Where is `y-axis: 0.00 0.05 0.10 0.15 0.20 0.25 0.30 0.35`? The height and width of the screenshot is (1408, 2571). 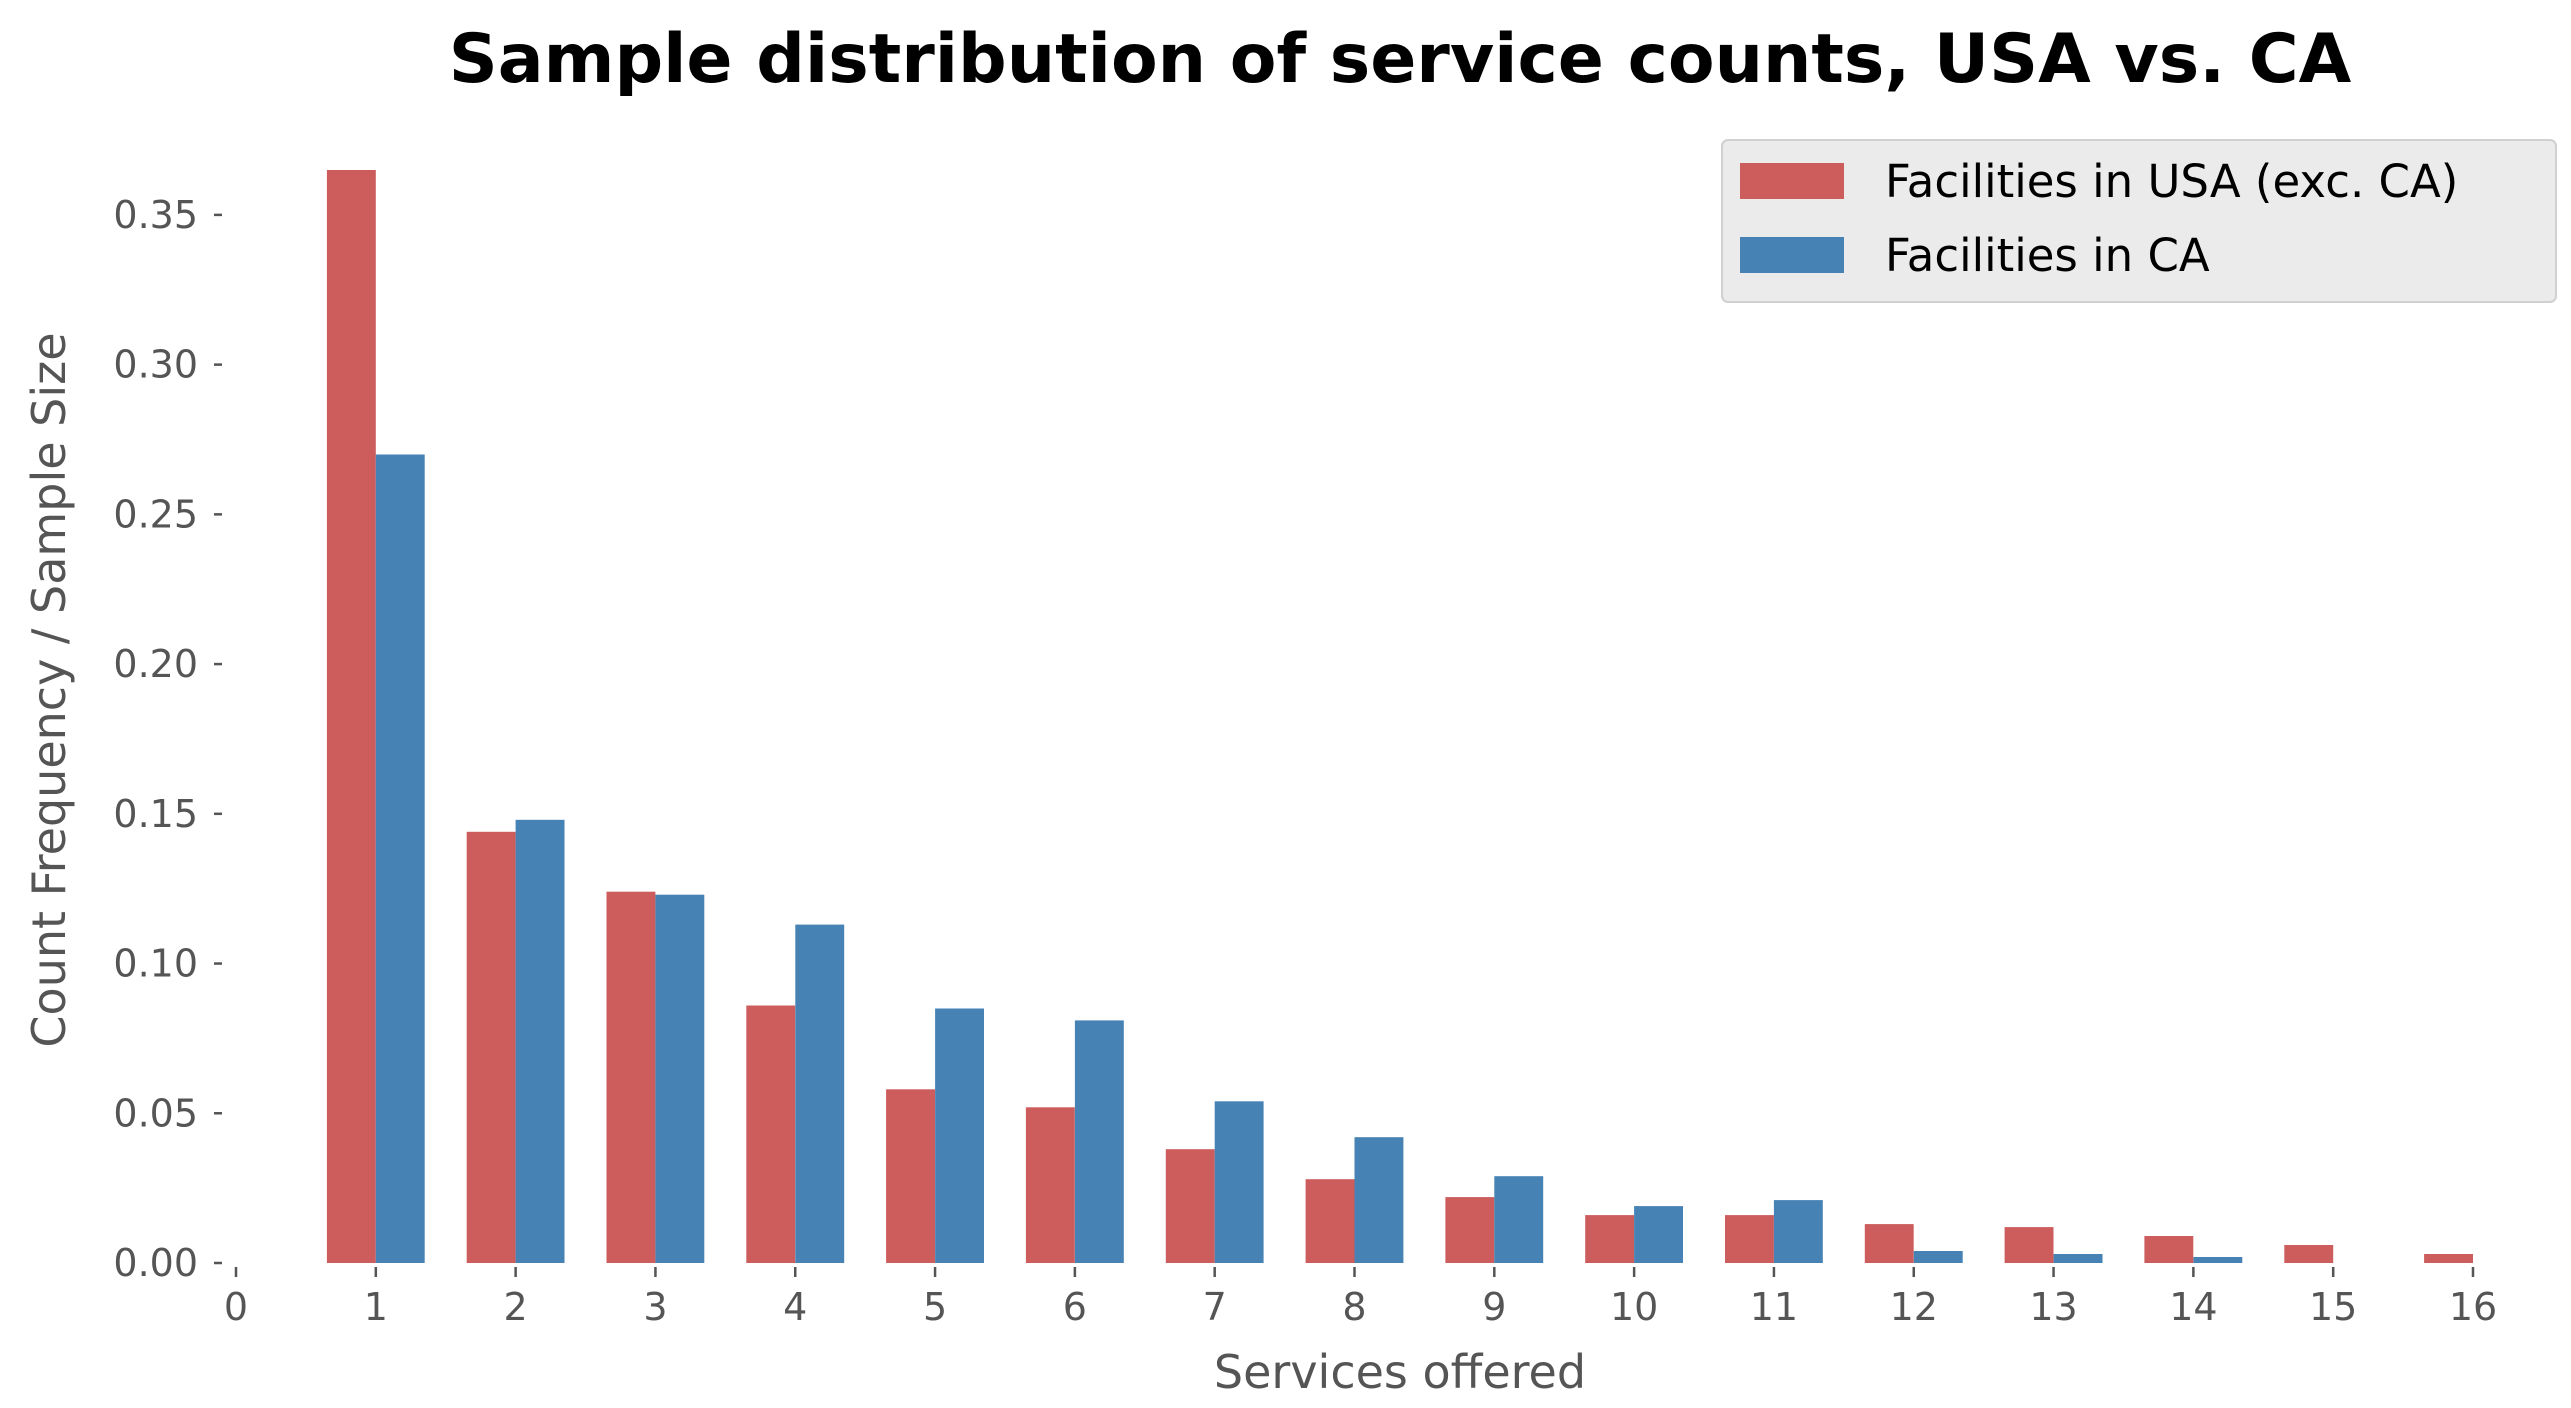
y-axis: 0.00 0.05 0.10 0.15 0.20 0.25 0.30 0.35 is located at coordinates (167, 739).